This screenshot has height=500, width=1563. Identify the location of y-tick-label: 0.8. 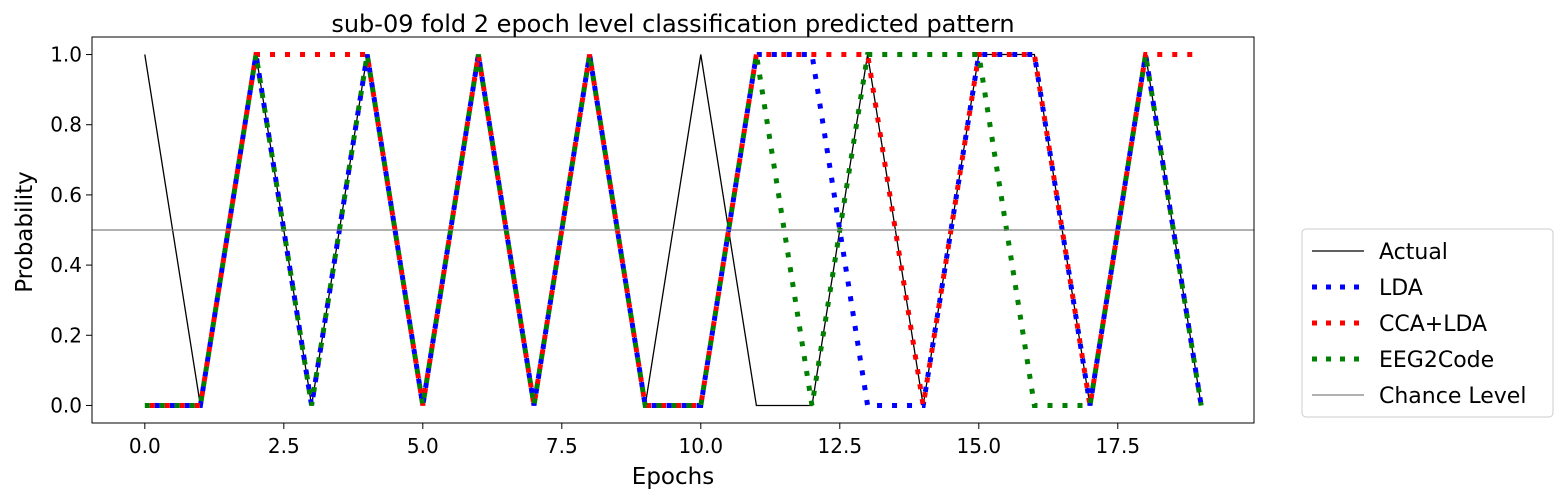
(66, 125).